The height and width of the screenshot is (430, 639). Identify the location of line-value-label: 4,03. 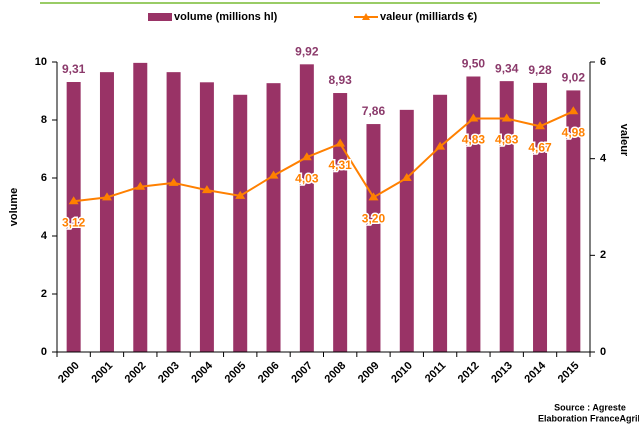
(307, 178).